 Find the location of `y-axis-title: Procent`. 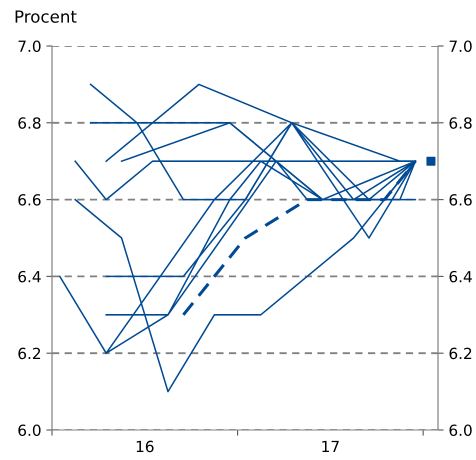

y-axis-title: Procent is located at coordinates (46, 16).